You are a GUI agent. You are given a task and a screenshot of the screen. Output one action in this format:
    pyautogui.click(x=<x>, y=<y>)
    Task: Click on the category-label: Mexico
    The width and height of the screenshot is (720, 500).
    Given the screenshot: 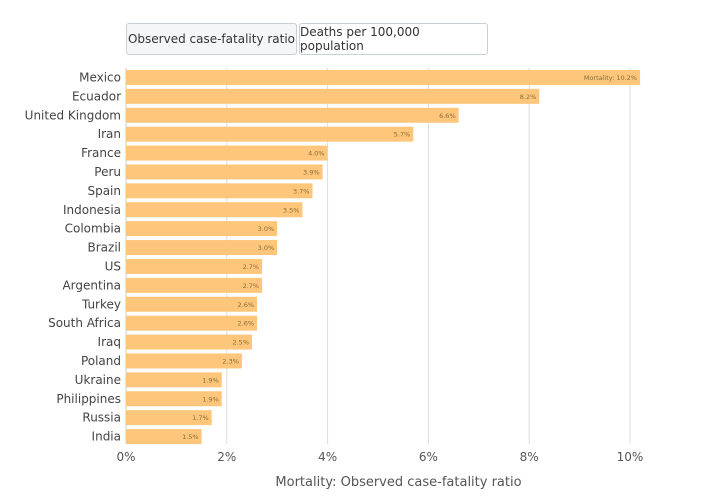 What is the action you would take?
    pyautogui.click(x=100, y=77)
    